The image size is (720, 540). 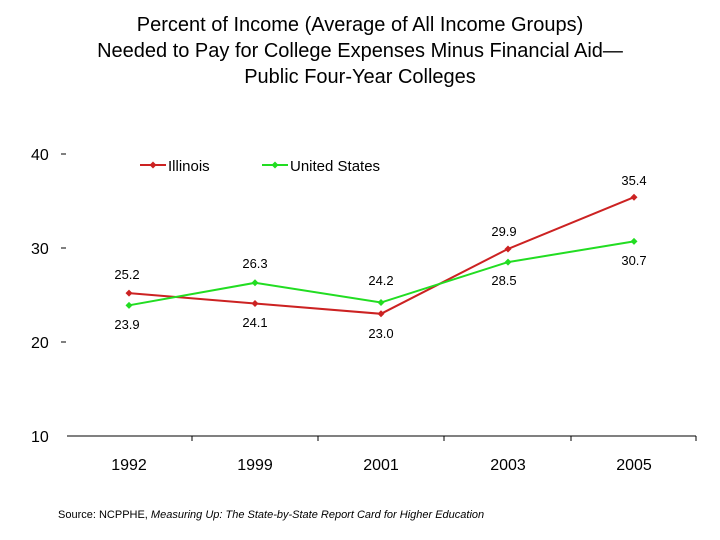 What do you see at coordinates (189, 166) in the screenshot?
I see `legend-label-0: Illinois` at bounding box center [189, 166].